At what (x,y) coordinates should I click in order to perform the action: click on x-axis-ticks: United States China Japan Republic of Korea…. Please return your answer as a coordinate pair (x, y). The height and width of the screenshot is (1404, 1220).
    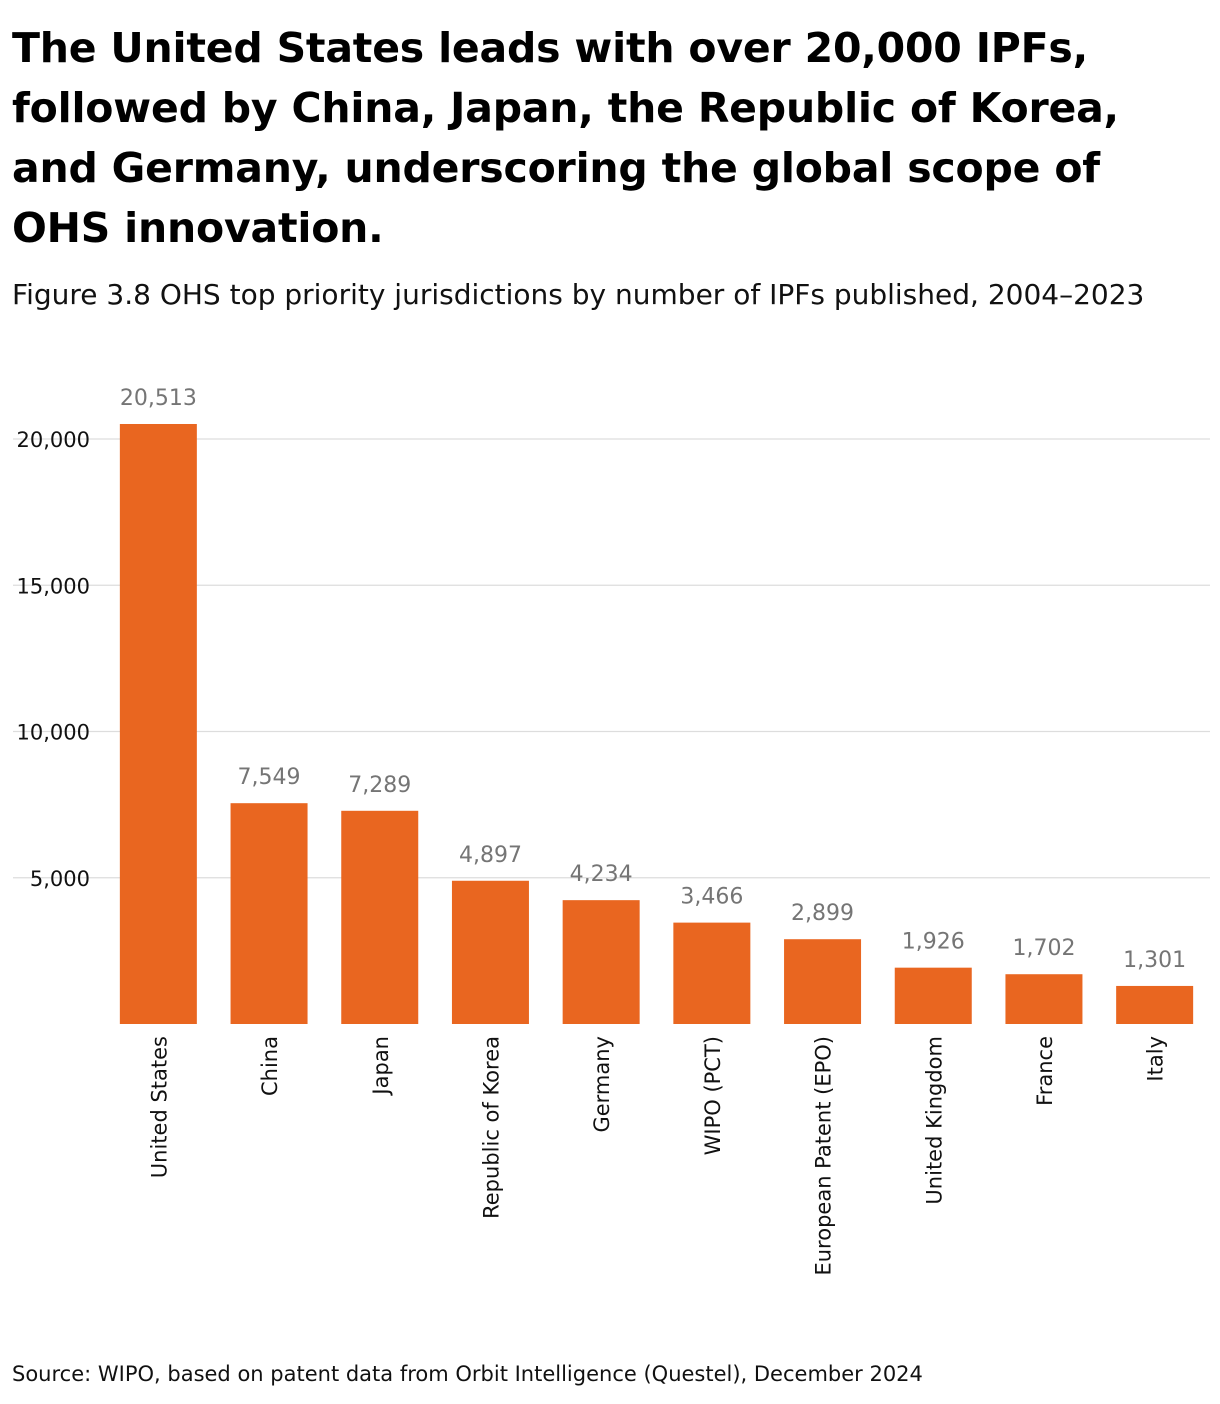
    Looking at the image, I should click on (657, 1156).